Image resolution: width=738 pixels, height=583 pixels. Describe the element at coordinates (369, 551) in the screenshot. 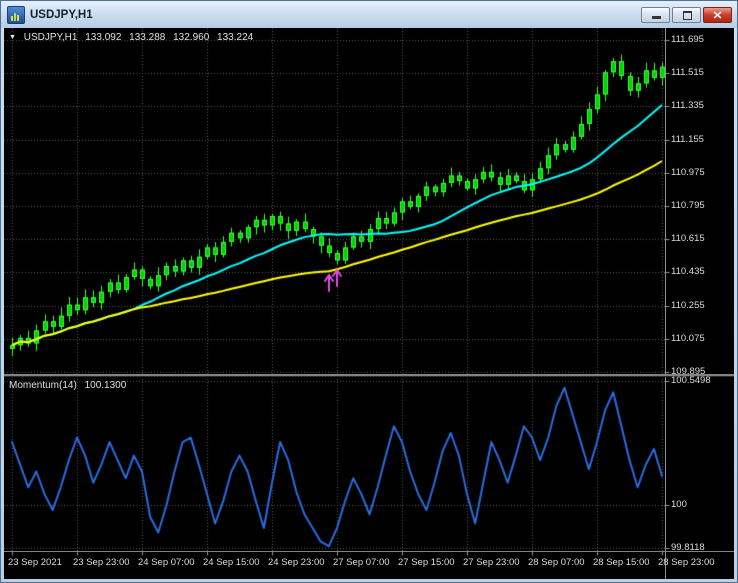

I see `time-axis-divider` at that location.